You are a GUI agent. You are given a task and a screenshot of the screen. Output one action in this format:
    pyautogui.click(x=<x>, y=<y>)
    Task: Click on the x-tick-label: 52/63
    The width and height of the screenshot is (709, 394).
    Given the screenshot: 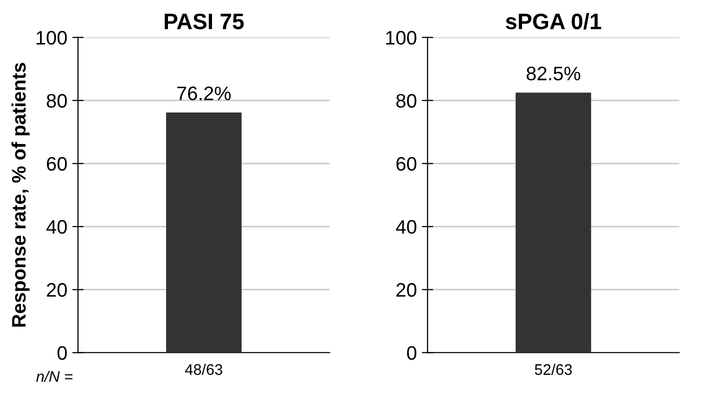 What is the action you would take?
    pyautogui.click(x=553, y=369)
    